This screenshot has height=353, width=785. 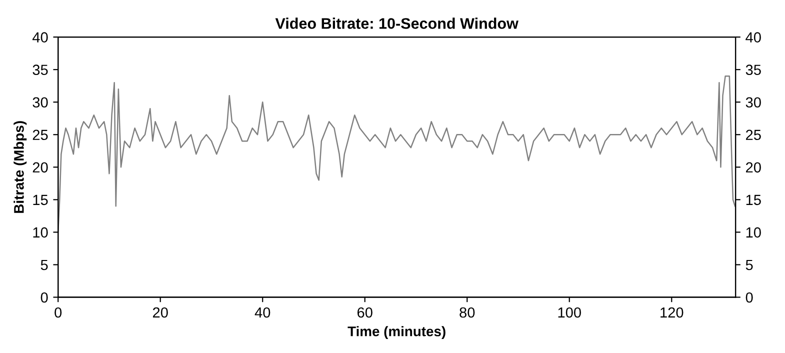 I want to click on y2-tick-label: 25, so click(x=753, y=135).